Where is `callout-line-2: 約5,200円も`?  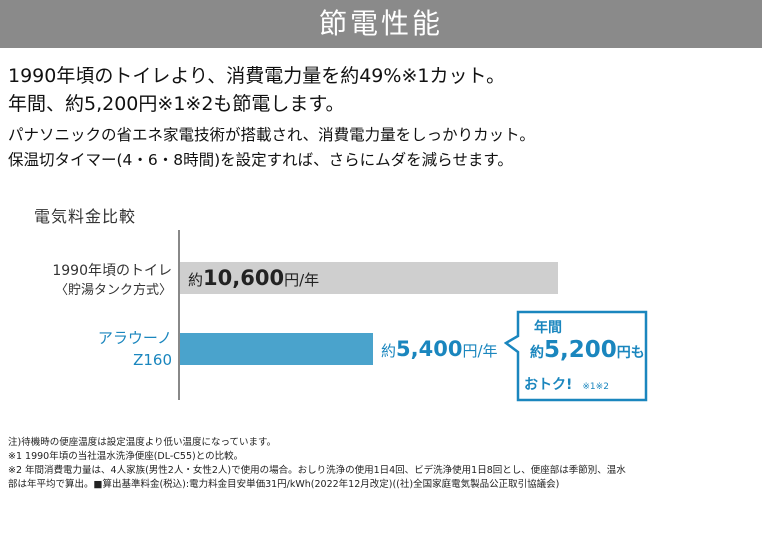
callout-line-2: 約5,200円も is located at coordinates (587, 350).